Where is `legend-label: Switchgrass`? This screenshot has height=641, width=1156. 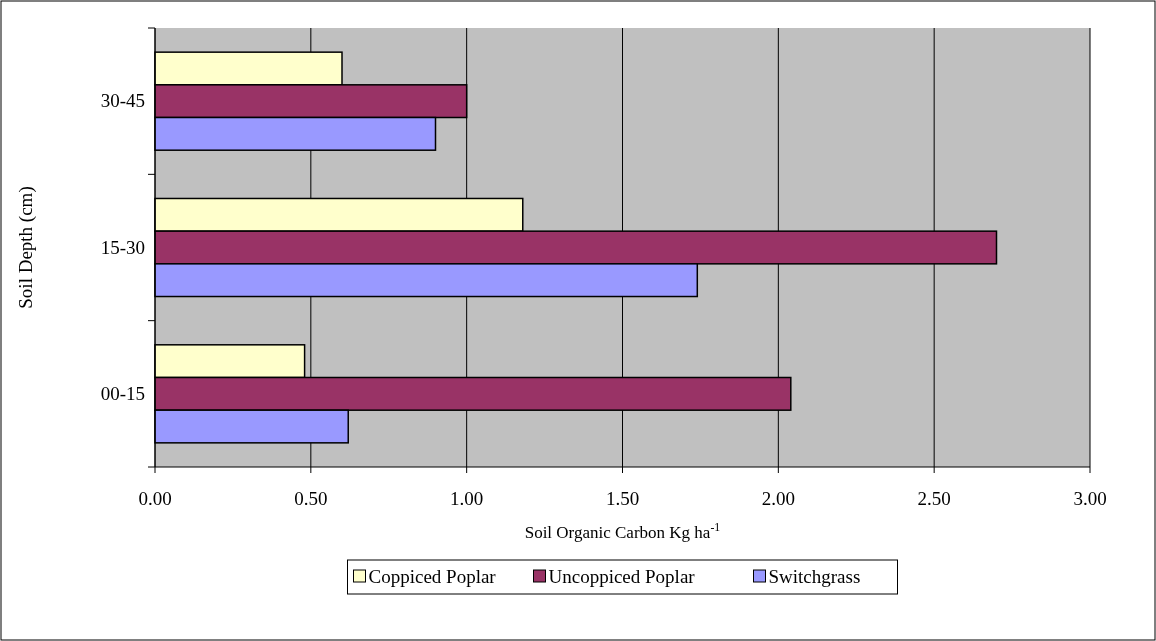 legend-label: Switchgrass is located at coordinates (814, 576).